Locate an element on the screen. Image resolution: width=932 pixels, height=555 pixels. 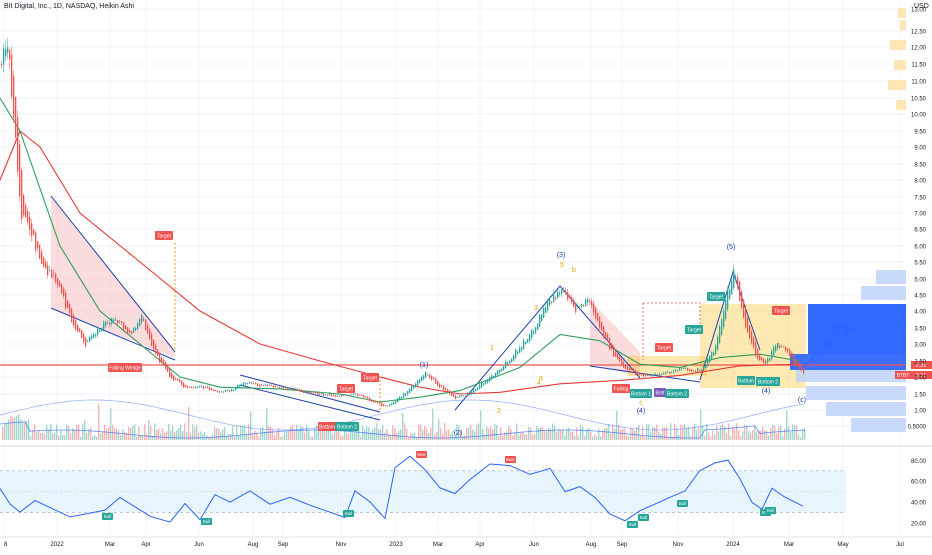
last-price-value2-bg is located at coordinates (921, 375).